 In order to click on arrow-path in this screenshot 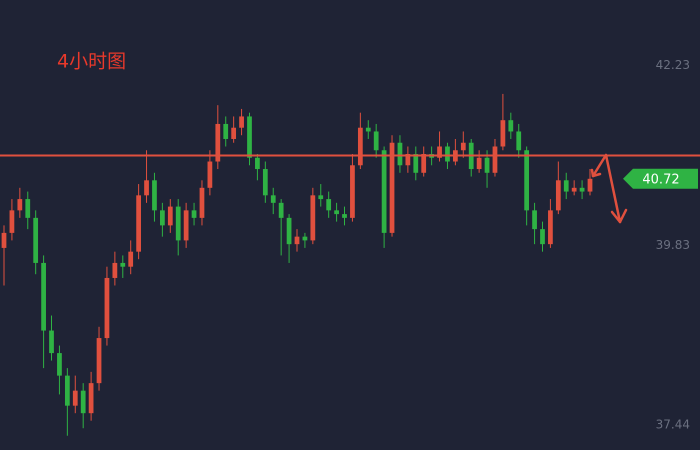, I will do `click(606, 188)`.